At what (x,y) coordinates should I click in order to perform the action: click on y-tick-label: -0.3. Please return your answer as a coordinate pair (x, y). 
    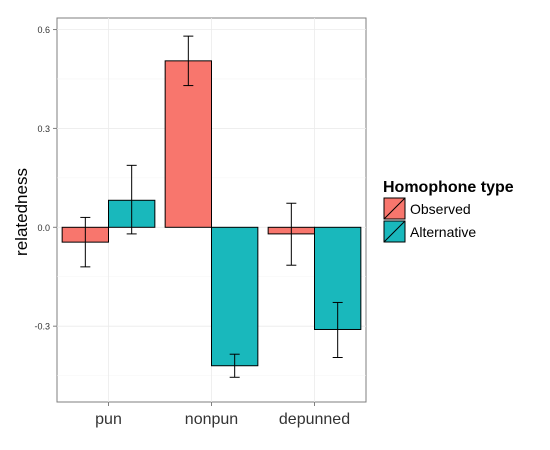
    Looking at the image, I should click on (42, 327).